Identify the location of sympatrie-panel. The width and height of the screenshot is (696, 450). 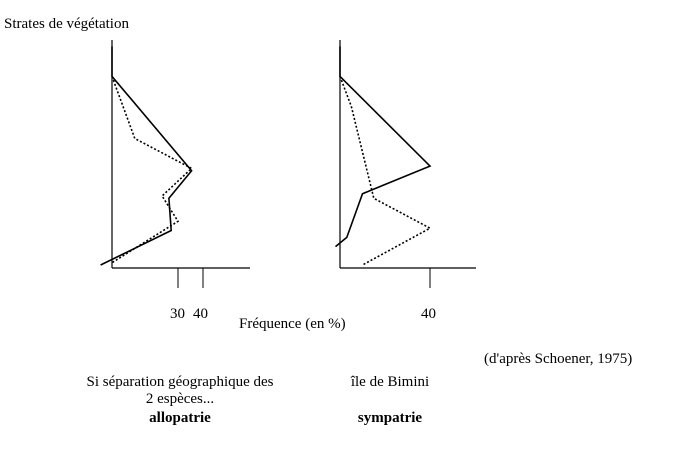
(405, 164).